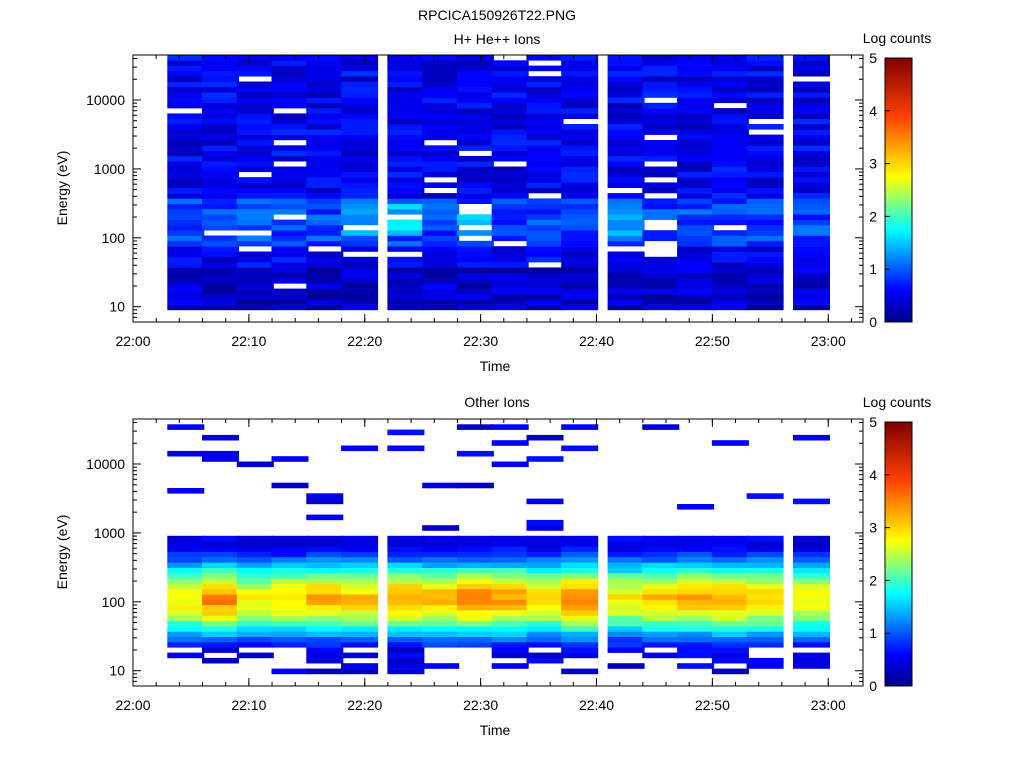 The image size is (1024, 773). Describe the element at coordinates (248, 341) in the screenshot. I see `x-tick-label: 22:10` at that location.